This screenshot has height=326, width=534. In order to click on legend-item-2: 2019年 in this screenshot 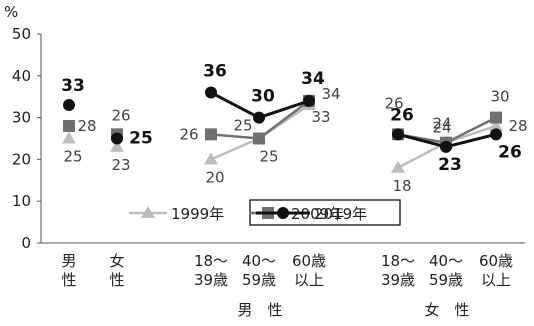, I will do `click(311, 214)`.